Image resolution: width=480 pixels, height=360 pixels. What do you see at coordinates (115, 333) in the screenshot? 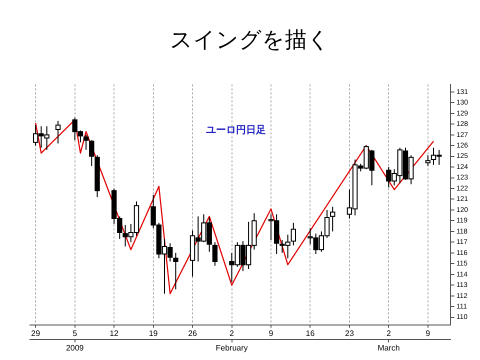
I see `x-tick-label: 12` at bounding box center [115, 333].